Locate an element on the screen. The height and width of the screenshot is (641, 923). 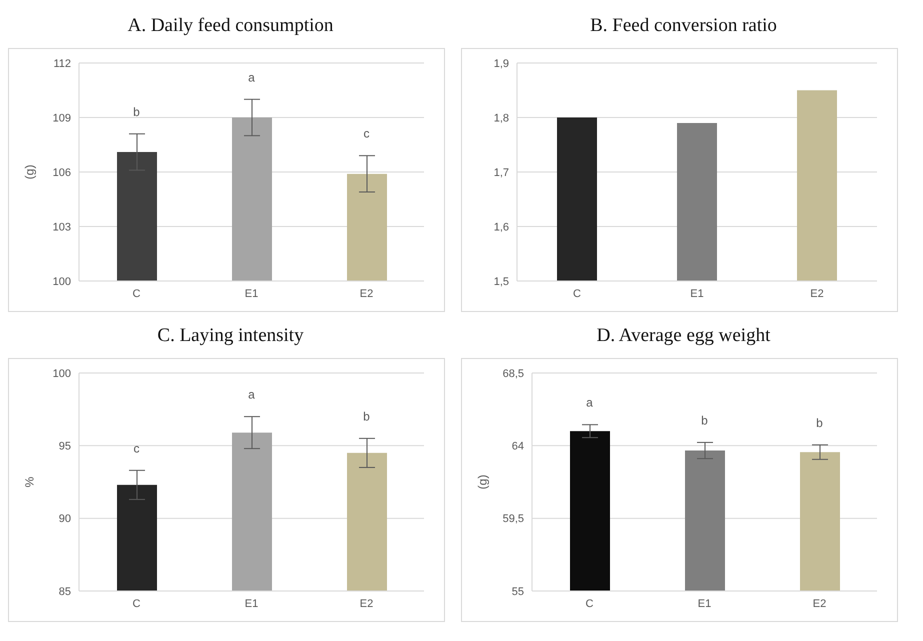
y-tick-label: 106 is located at coordinates (61, 172).